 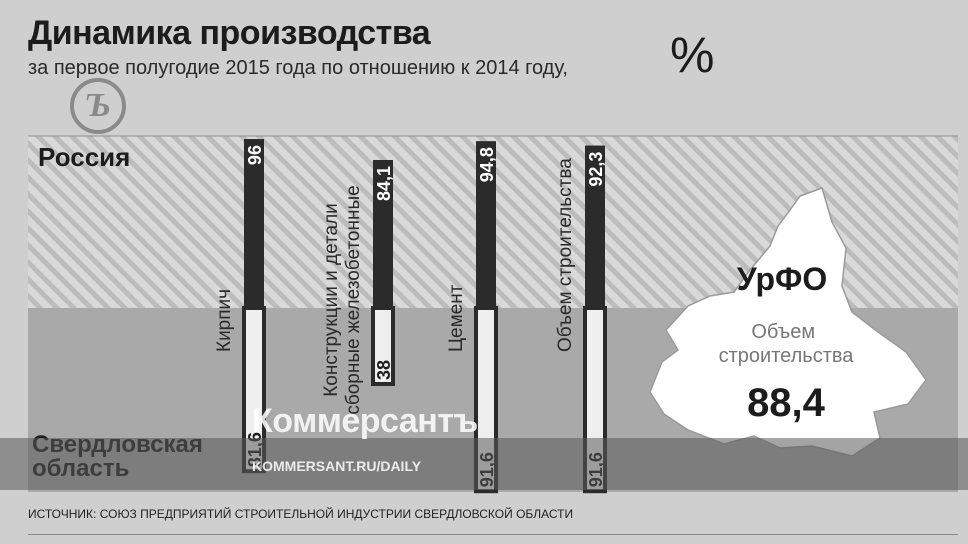 What do you see at coordinates (384, 183) in the screenshot?
I see `value-label-russia-2: 84,1` at bounding box center [384, 183].